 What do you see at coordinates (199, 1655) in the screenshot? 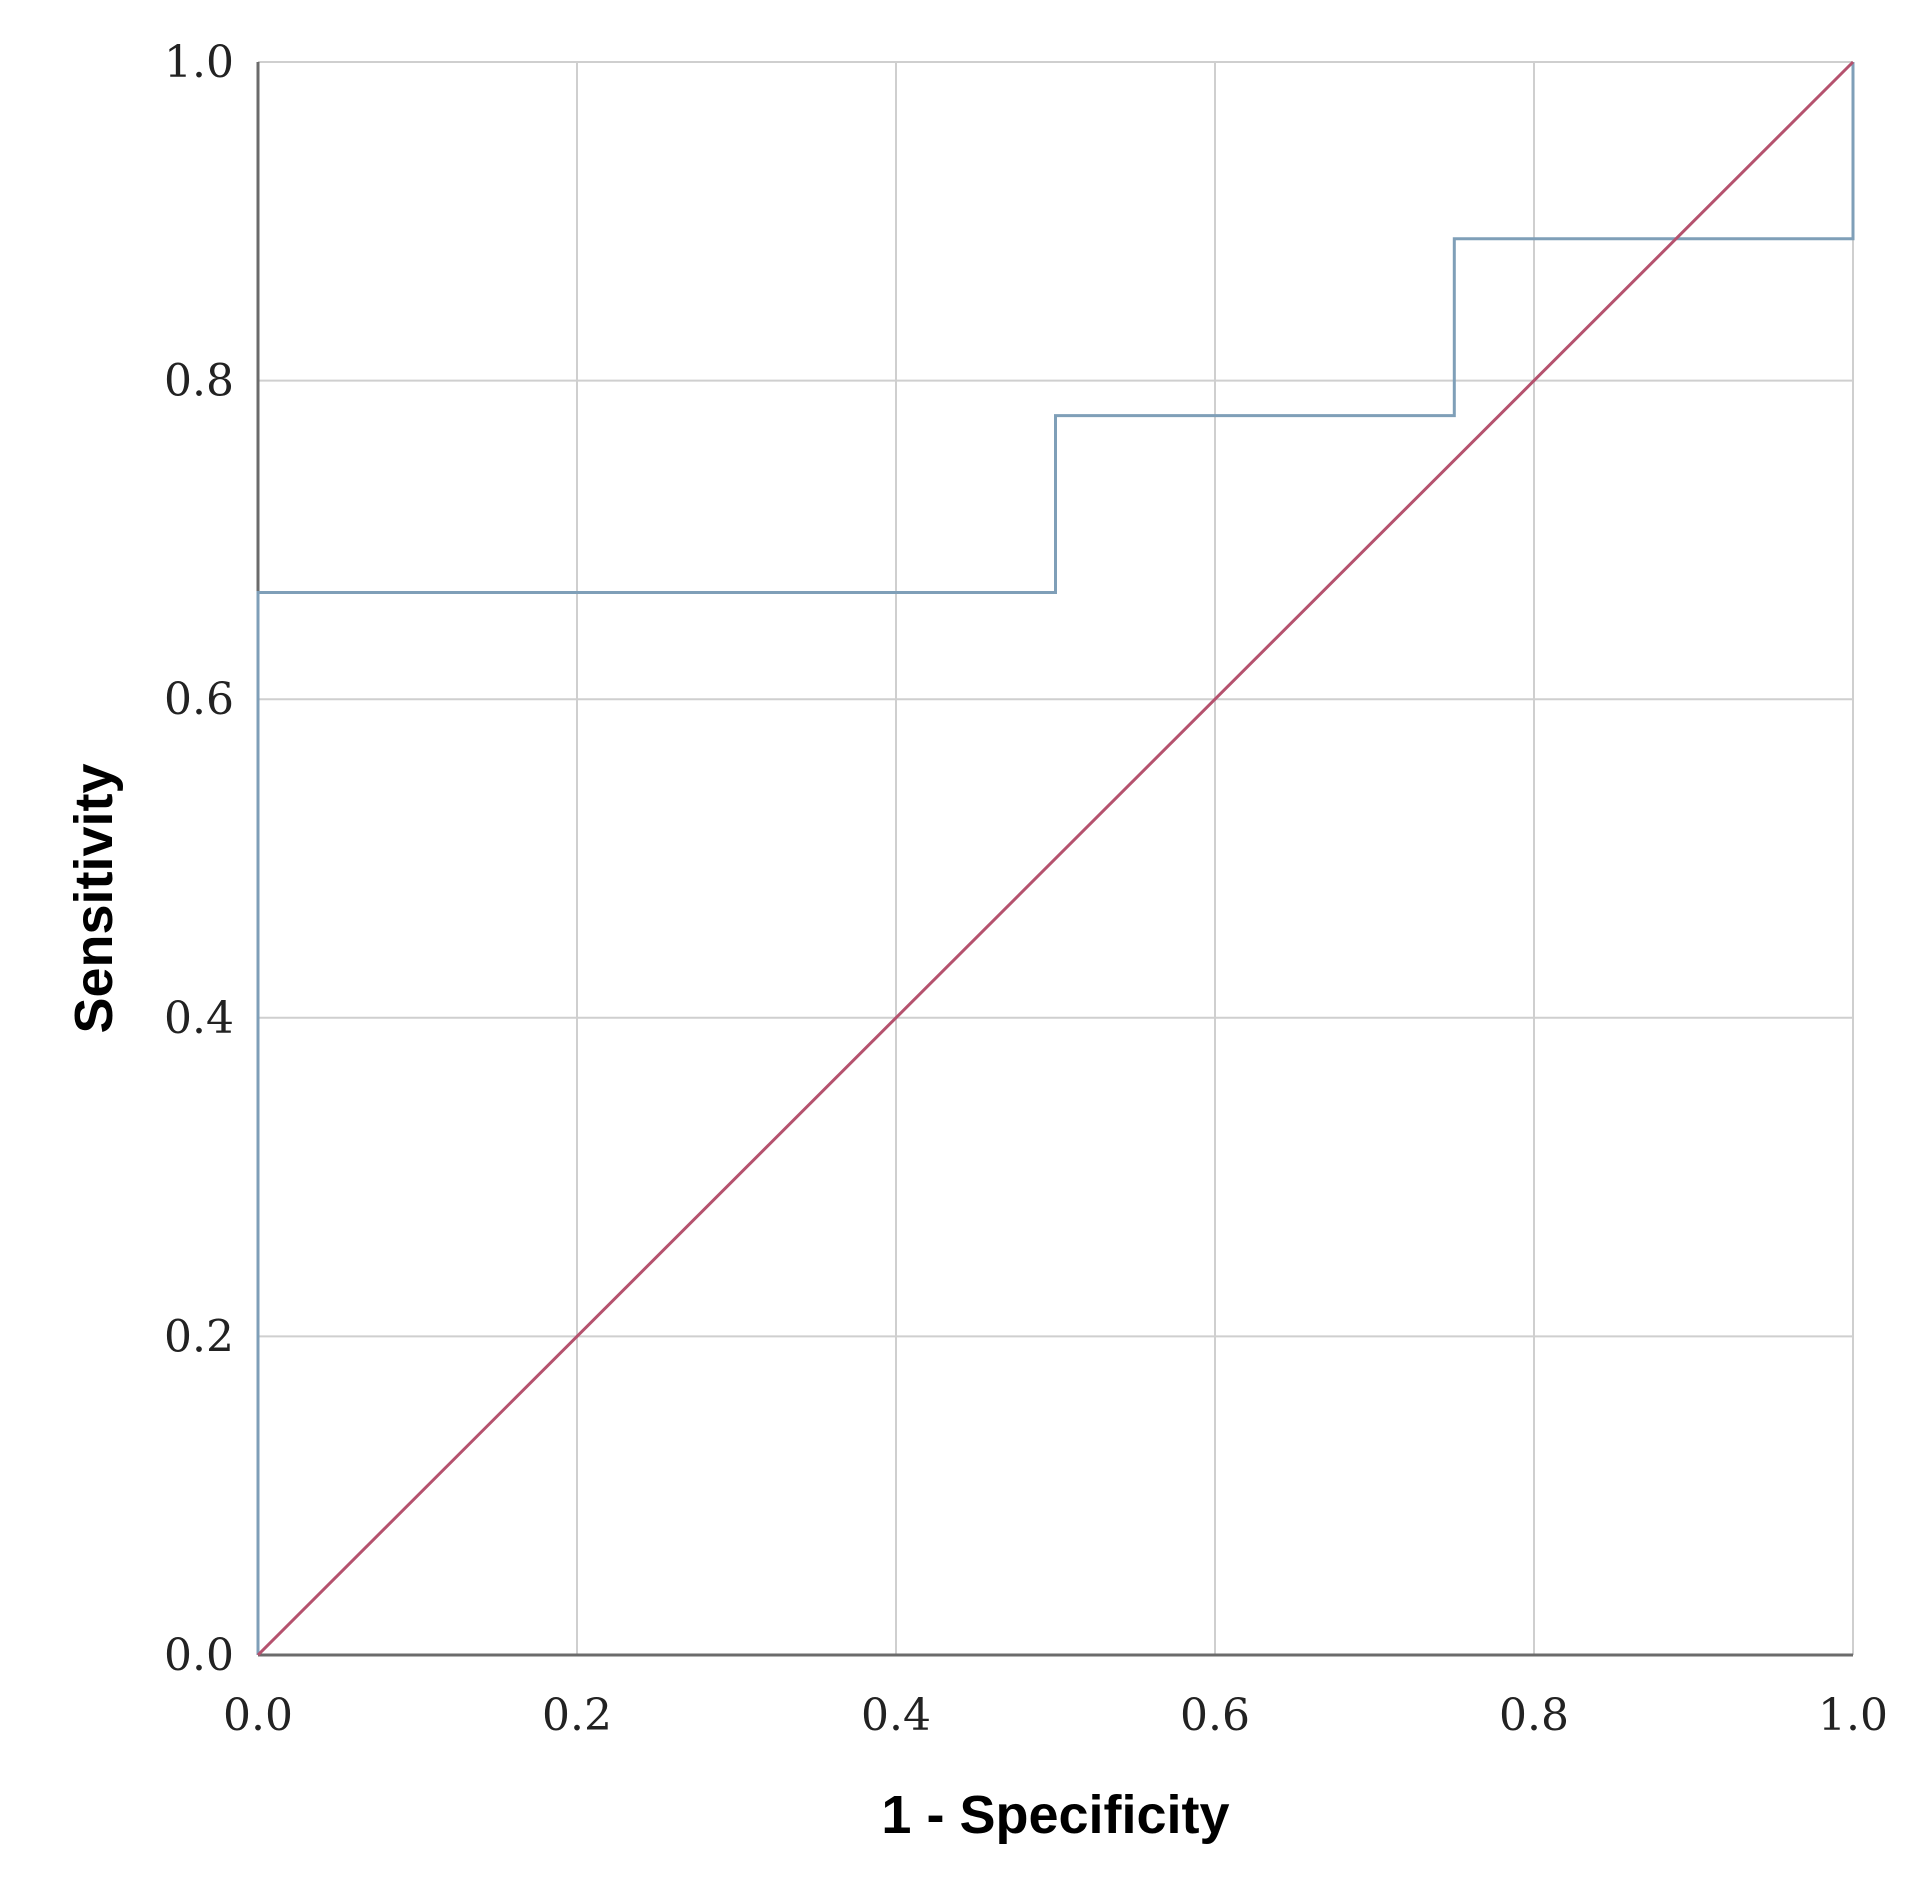
I see `y-tick-label: 0.0` at bounding box center [199, 1655].